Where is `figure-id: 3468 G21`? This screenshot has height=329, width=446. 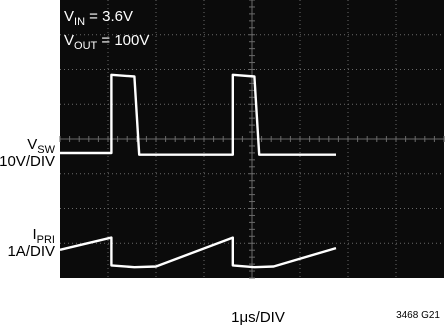 figure-id: 3468 G21 is located at coordinates (418, 315).